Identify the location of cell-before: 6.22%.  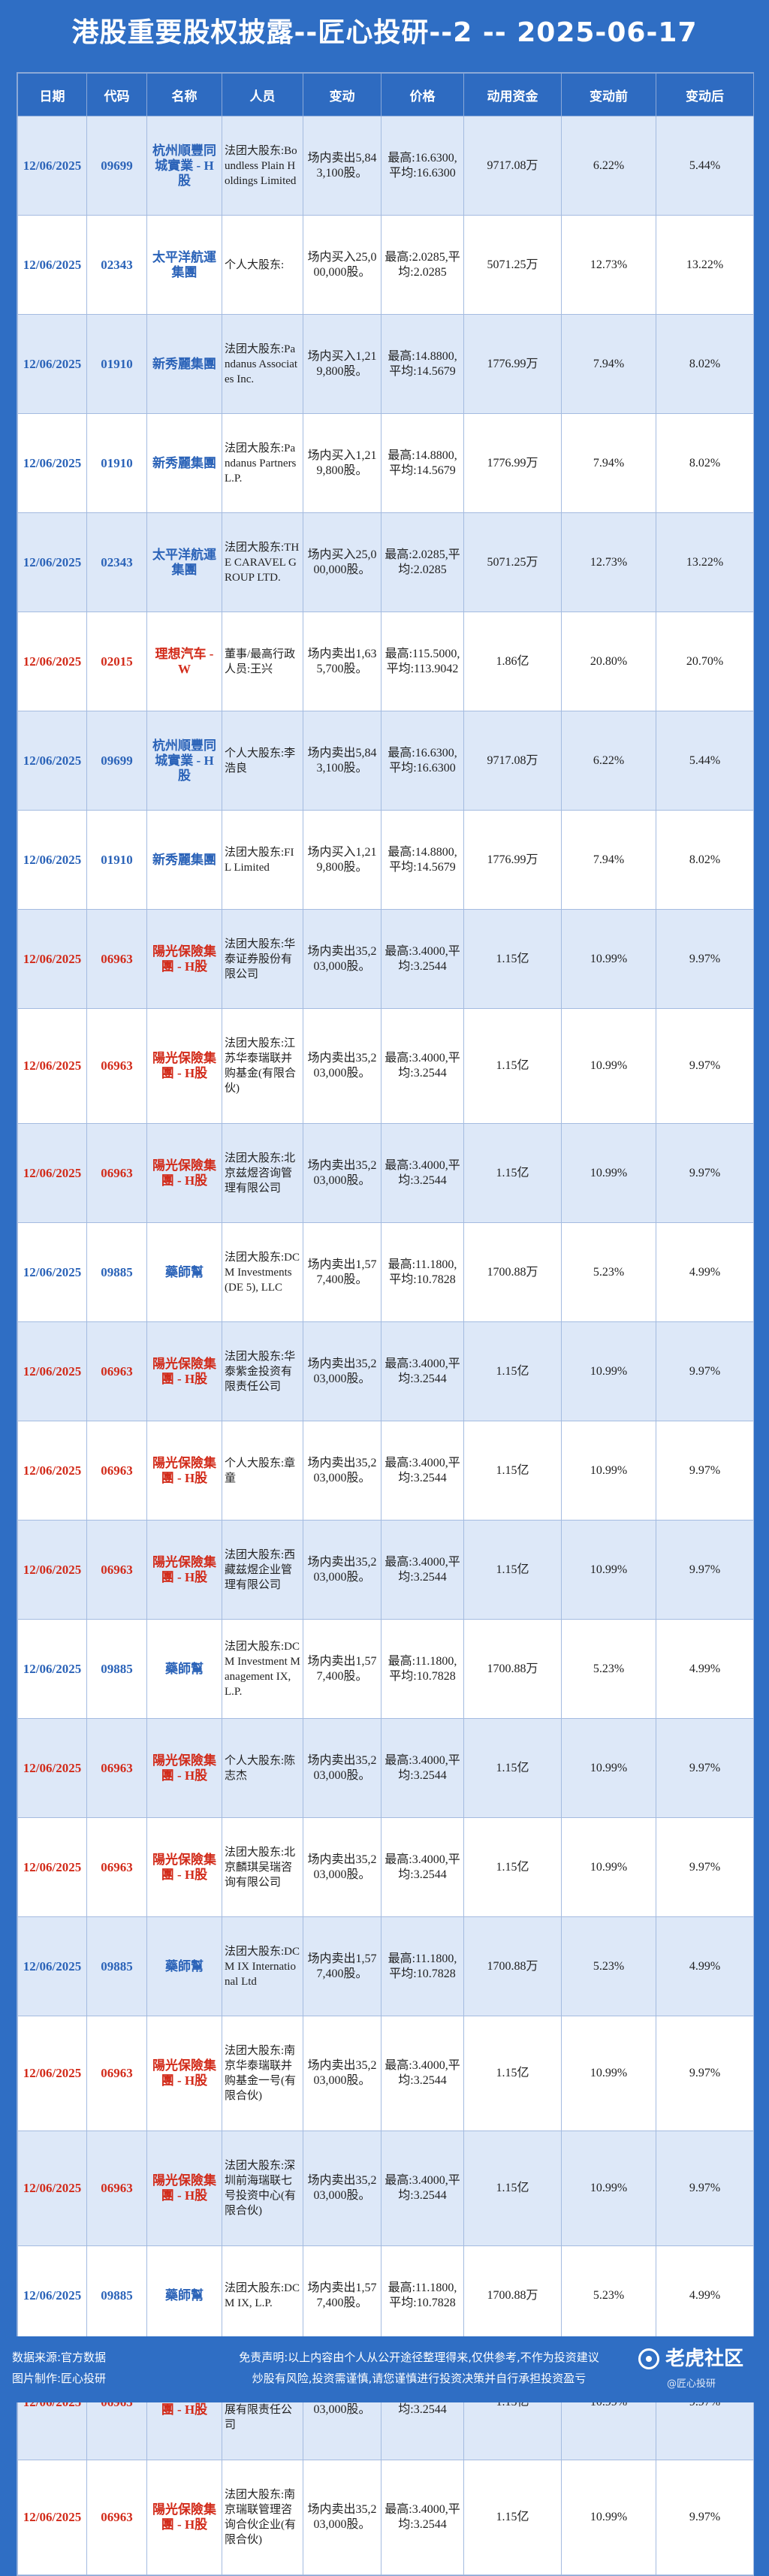
(608, 166).